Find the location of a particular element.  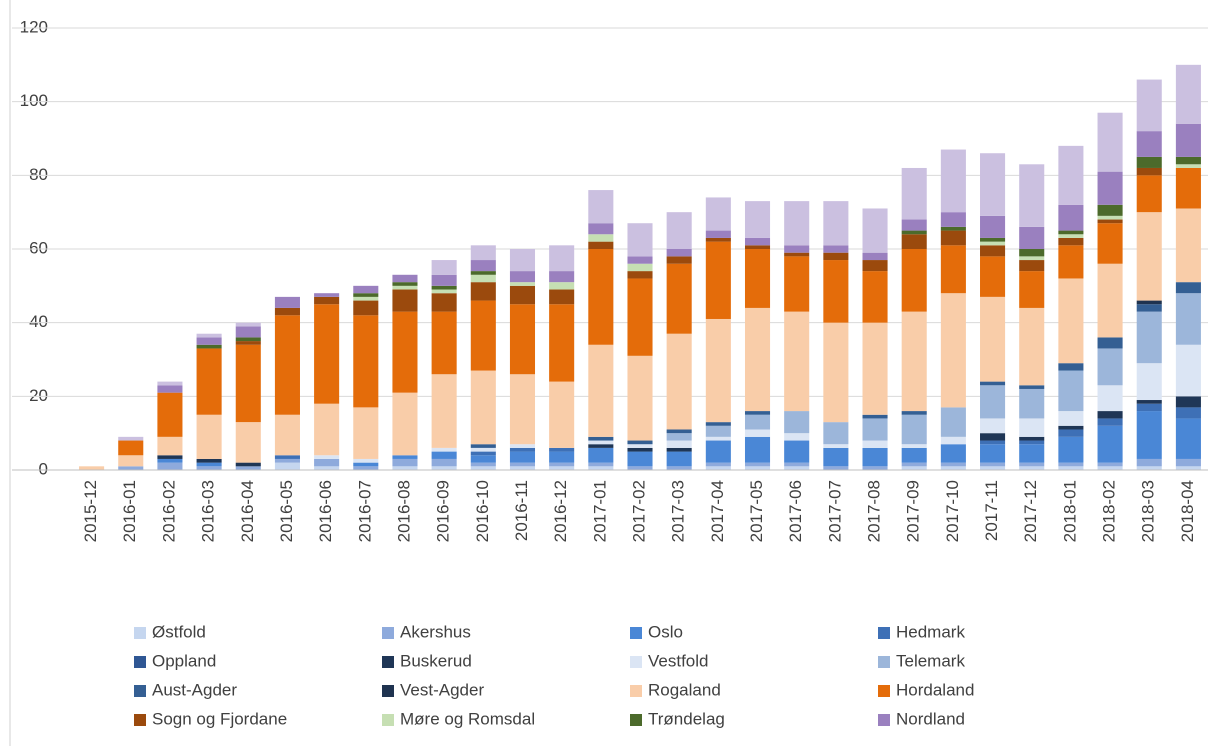

legend-label: Trøndelag is located at coordinates (686, 718).